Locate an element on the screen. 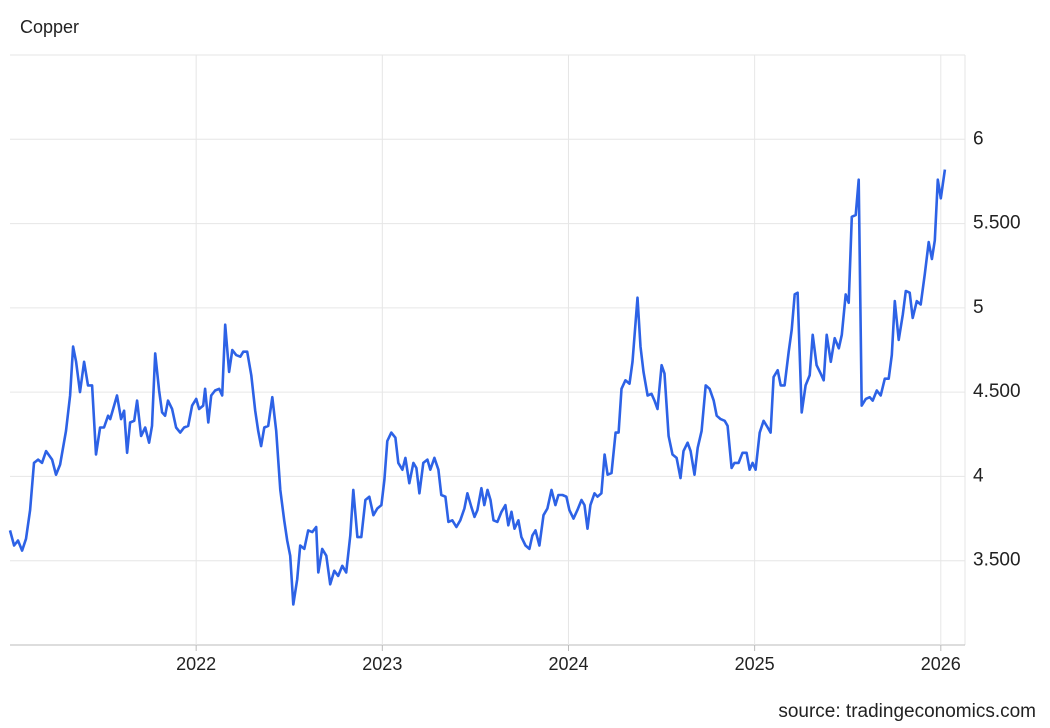 This screenshot has width=1050, height=728. x-tick-label: 2022 is located at coordinates (196, 664).